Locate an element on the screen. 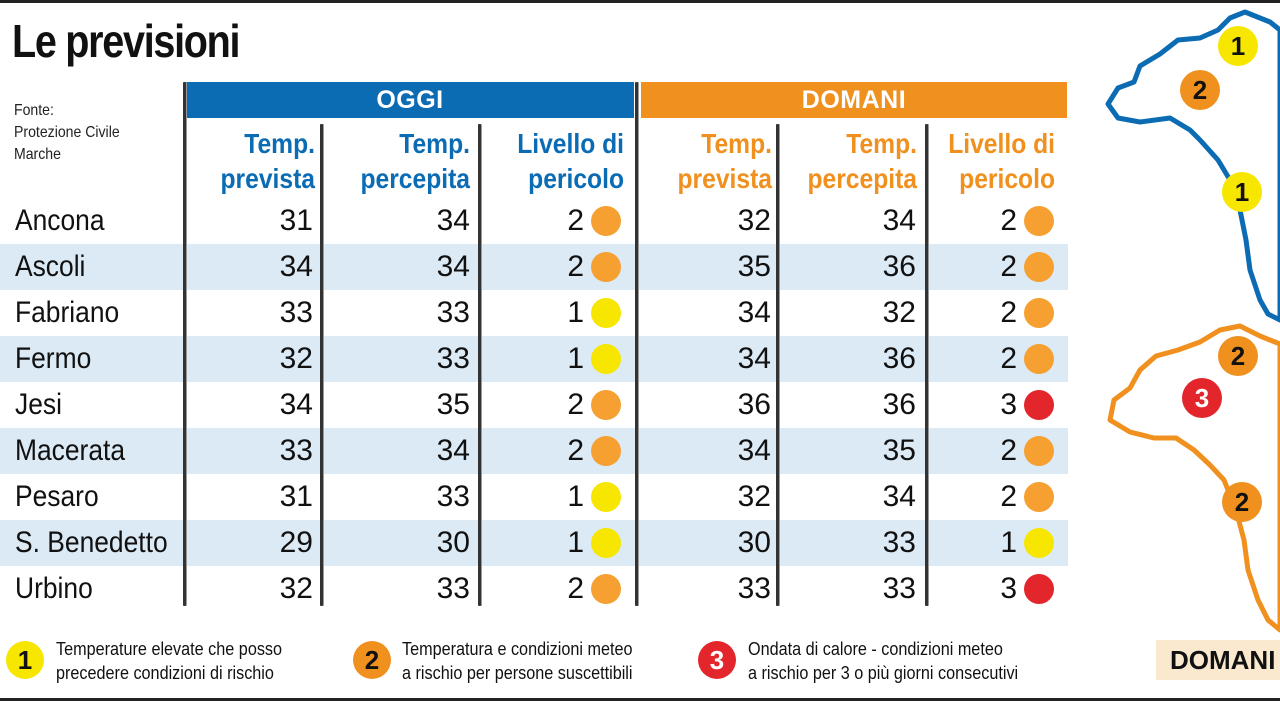 The width and height of the screenshot is (1280, 701). header-domani-livello: Livello di pericolo is located at coordinates (1001, 161).